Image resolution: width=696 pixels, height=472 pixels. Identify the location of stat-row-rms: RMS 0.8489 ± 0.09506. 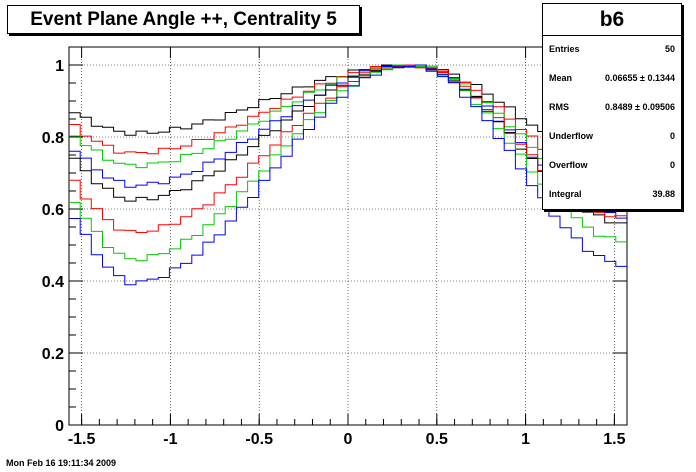
(612, 109).